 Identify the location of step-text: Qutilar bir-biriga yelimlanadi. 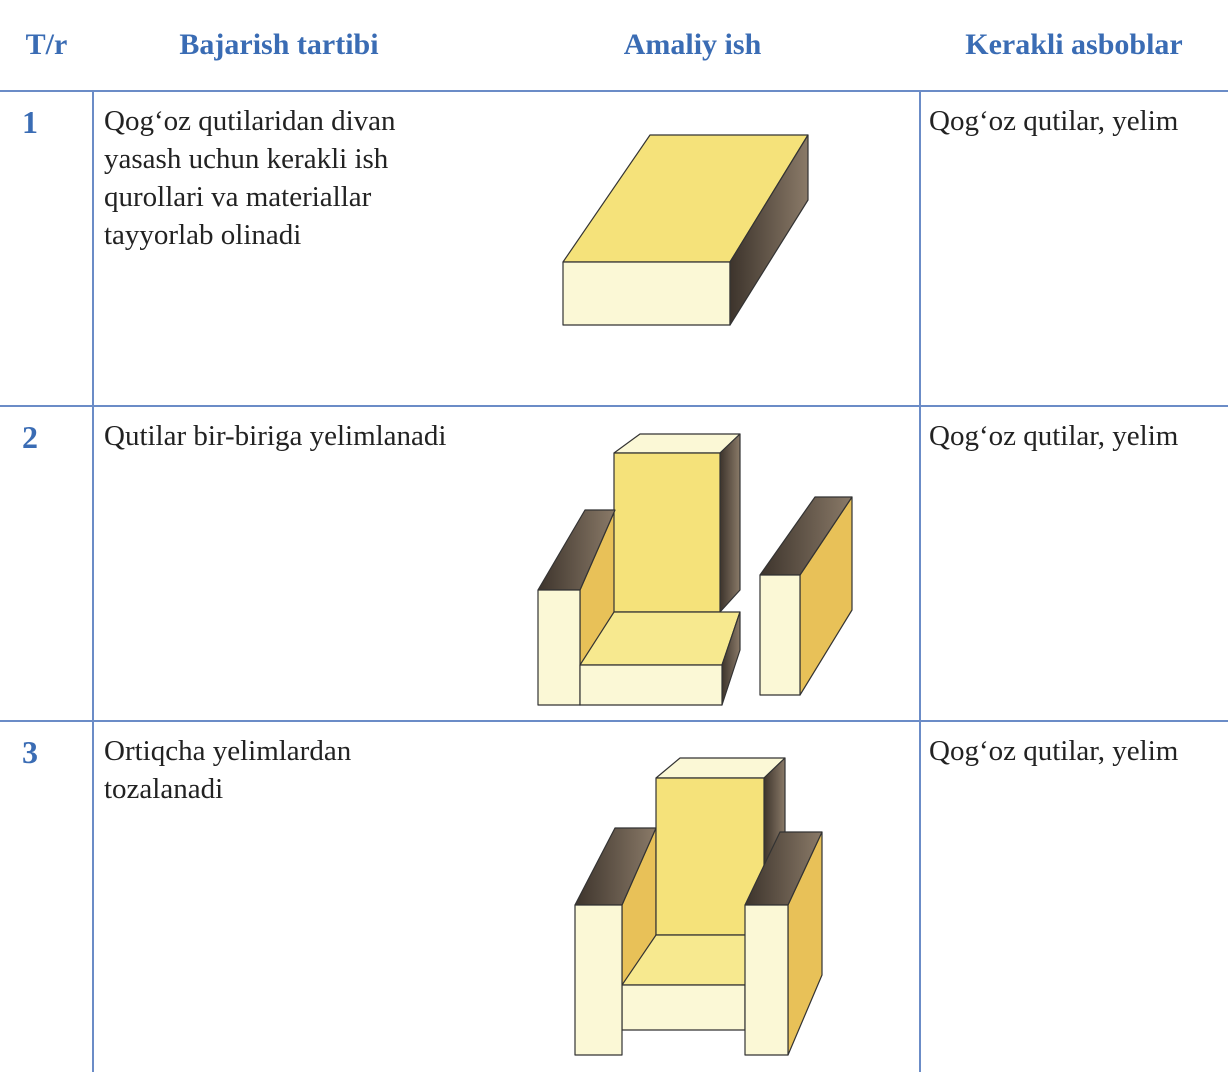
(275, 436).